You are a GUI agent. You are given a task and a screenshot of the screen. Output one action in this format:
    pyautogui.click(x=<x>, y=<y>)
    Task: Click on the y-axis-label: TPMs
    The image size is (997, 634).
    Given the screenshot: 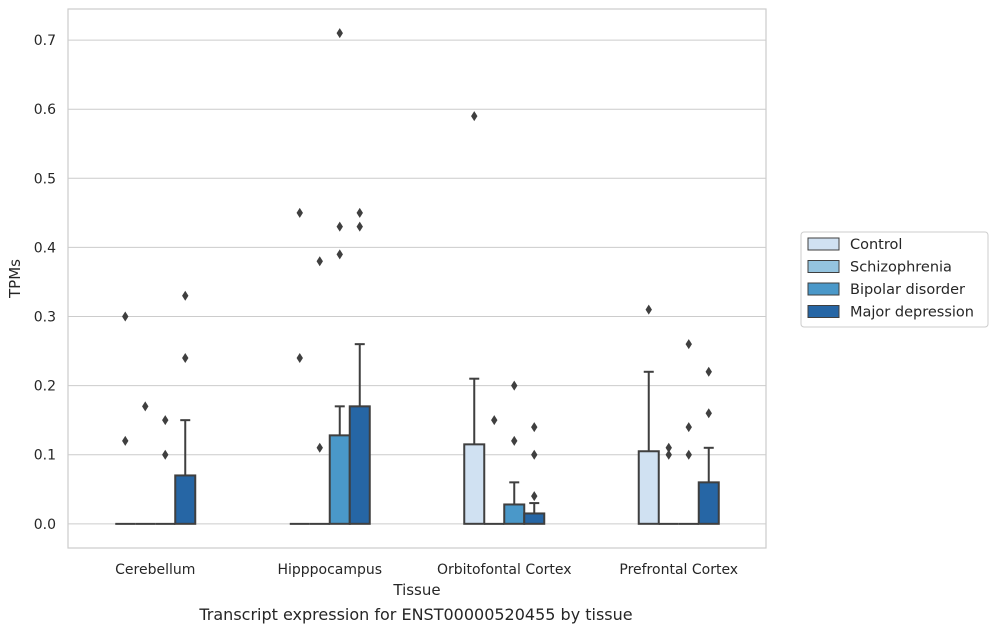 What is the action you would take?
    pyautogui.click(x=15, y=279)
    